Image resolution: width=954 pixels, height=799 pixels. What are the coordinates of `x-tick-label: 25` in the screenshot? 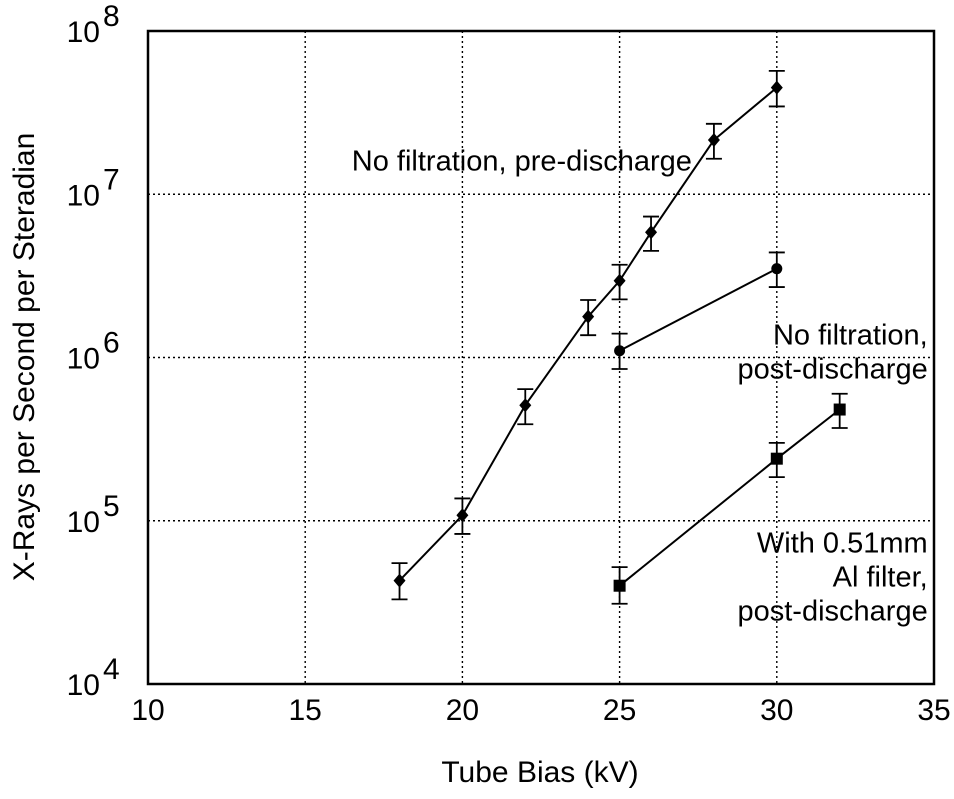 It's located at (619, 710).